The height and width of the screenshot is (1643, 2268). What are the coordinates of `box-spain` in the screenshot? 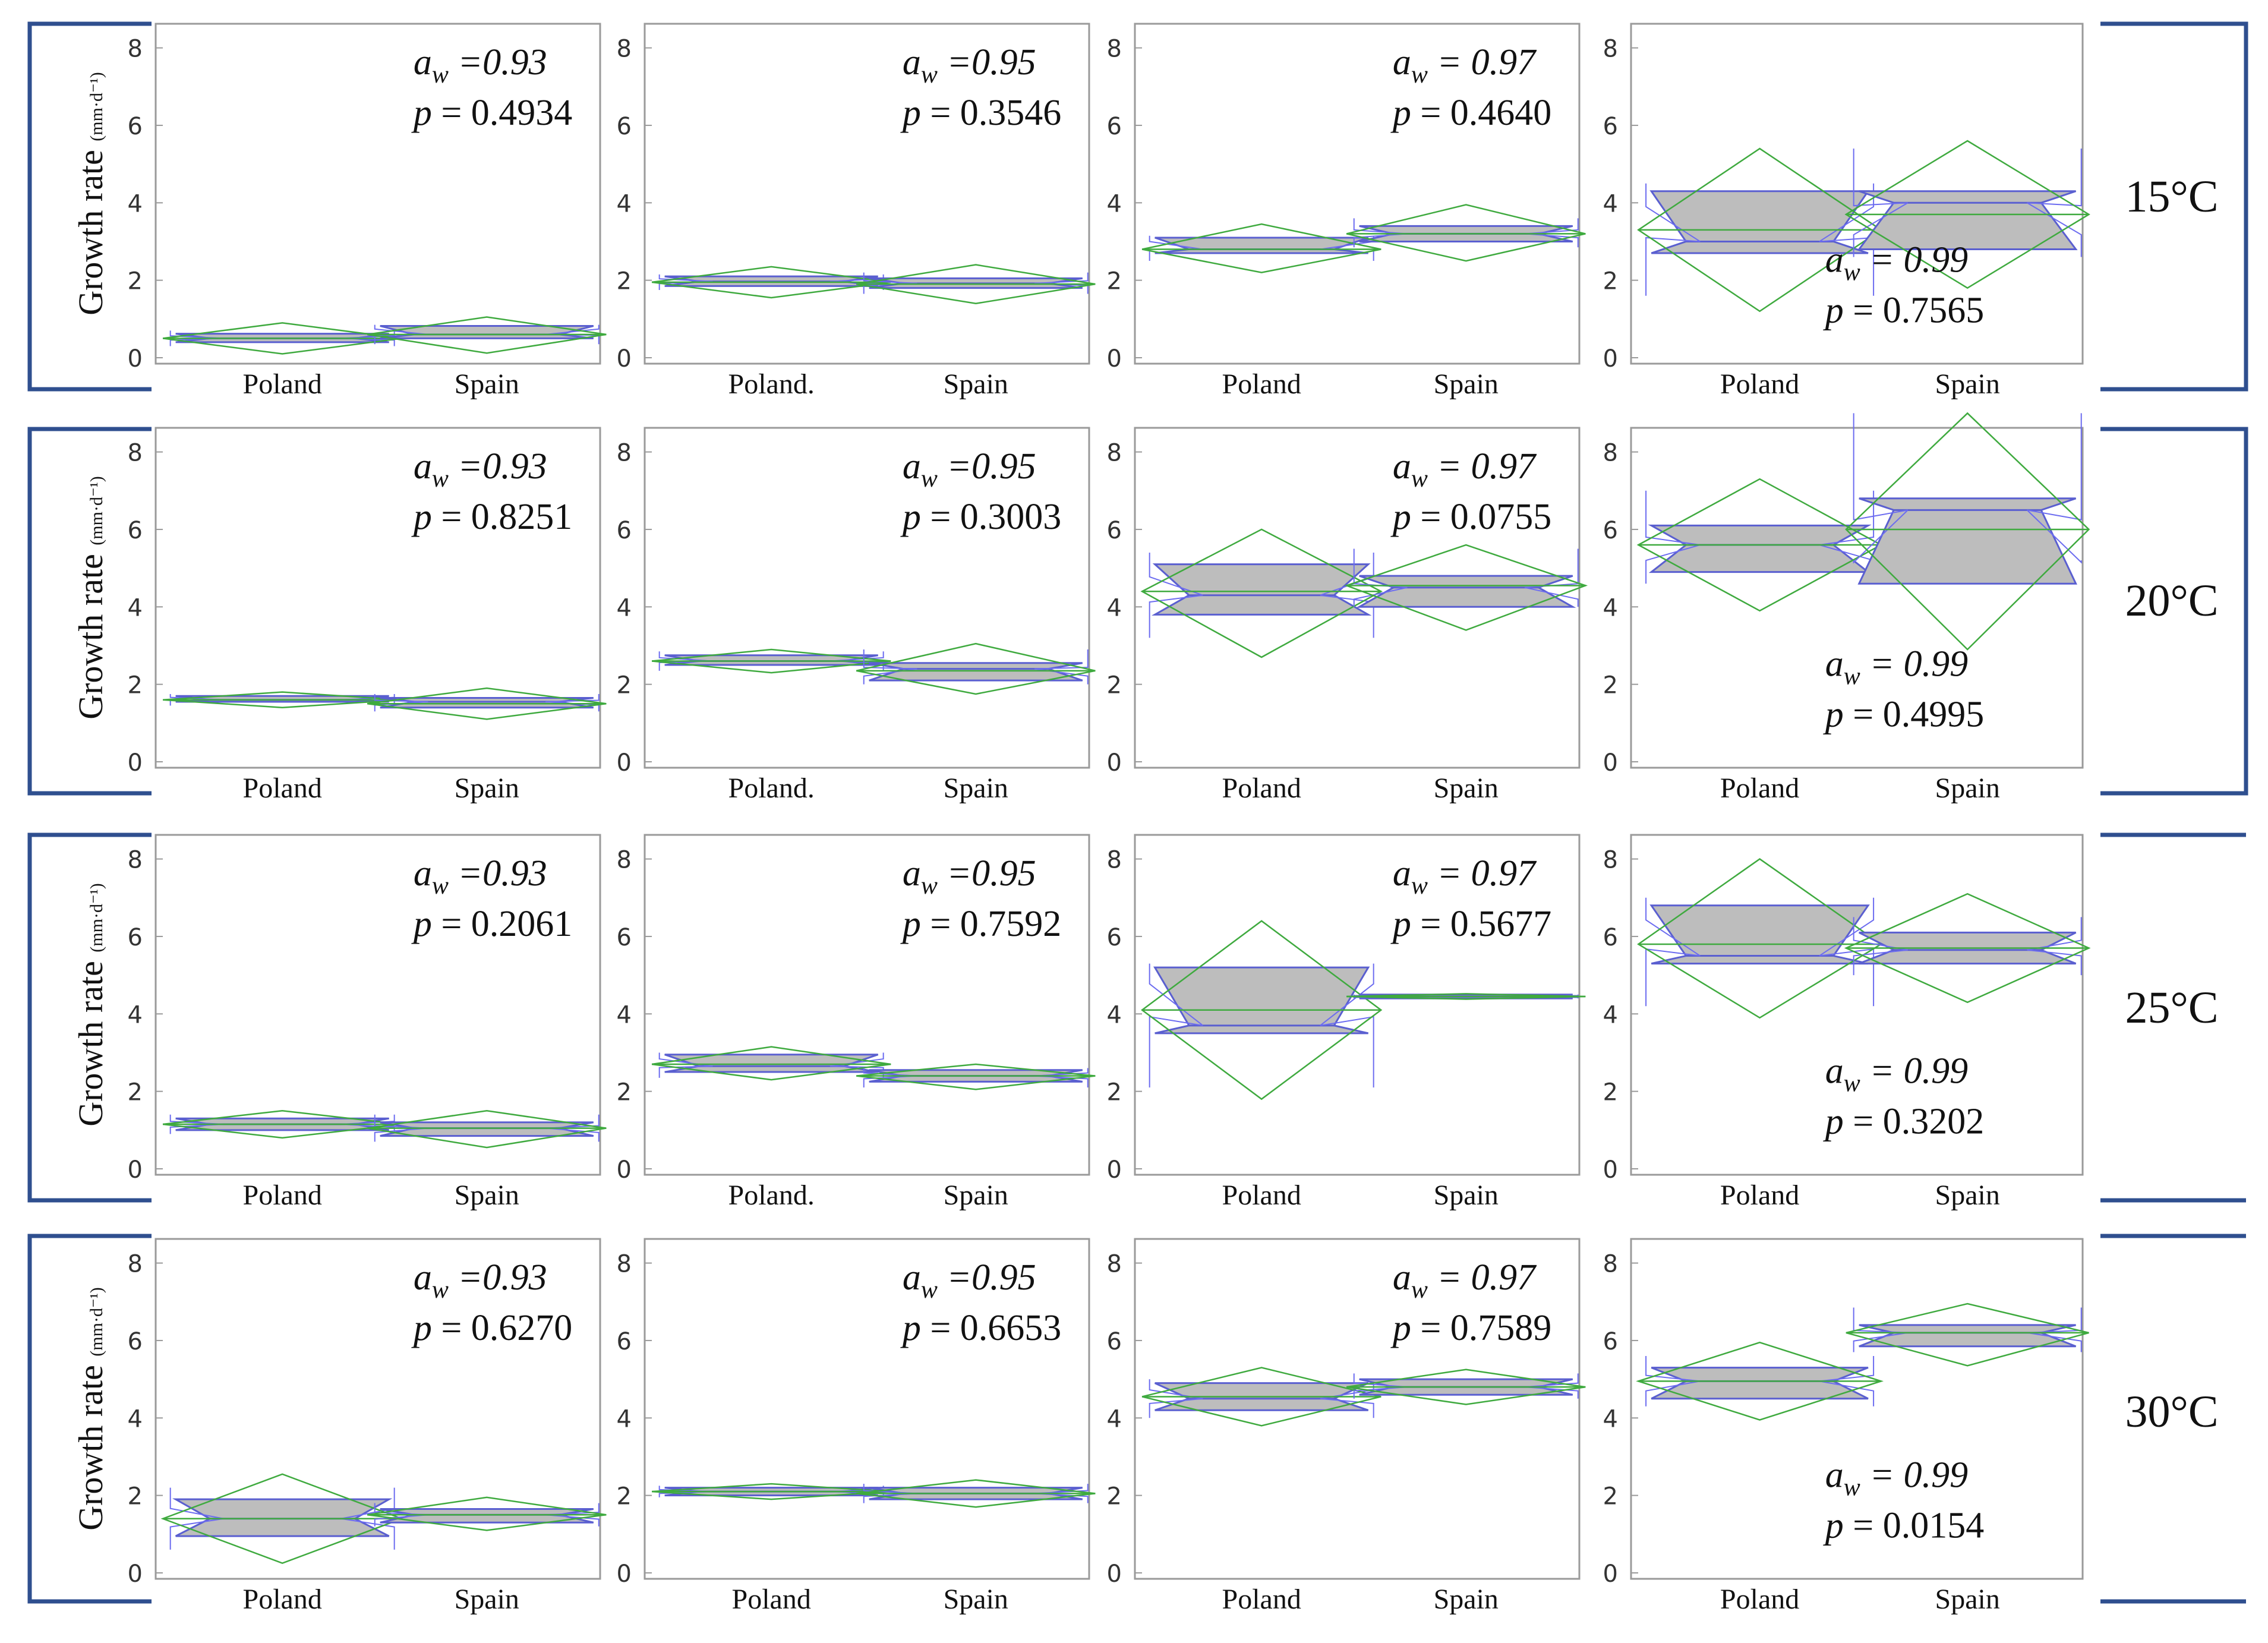 It's located at (976, 672).